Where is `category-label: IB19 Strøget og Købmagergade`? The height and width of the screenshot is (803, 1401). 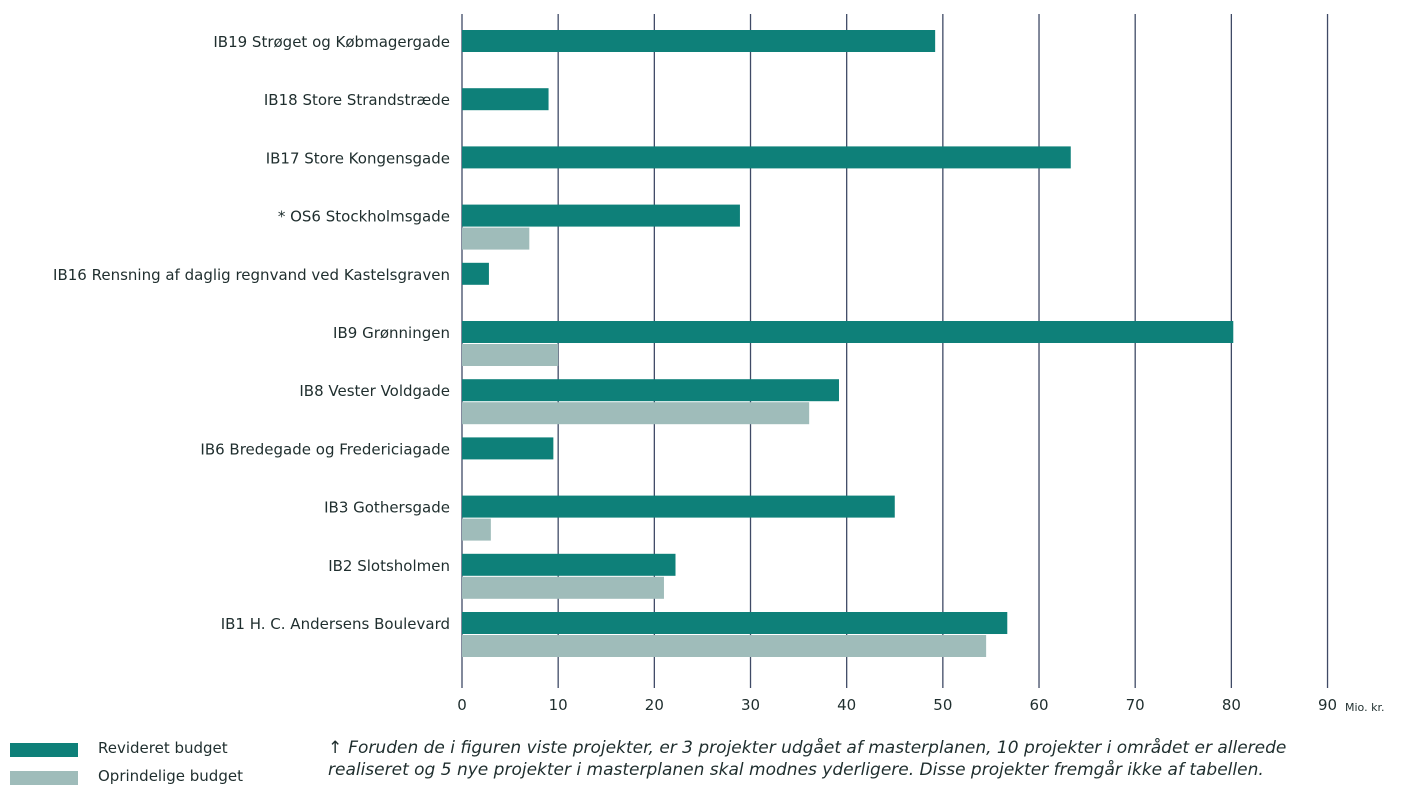
category-label: IB19 Strøget og Købmagergade is located at coordinates (331, 42).